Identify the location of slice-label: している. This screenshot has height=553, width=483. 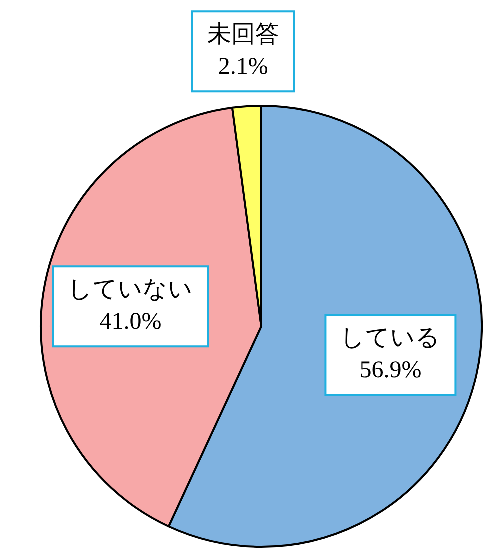
(390, 338).